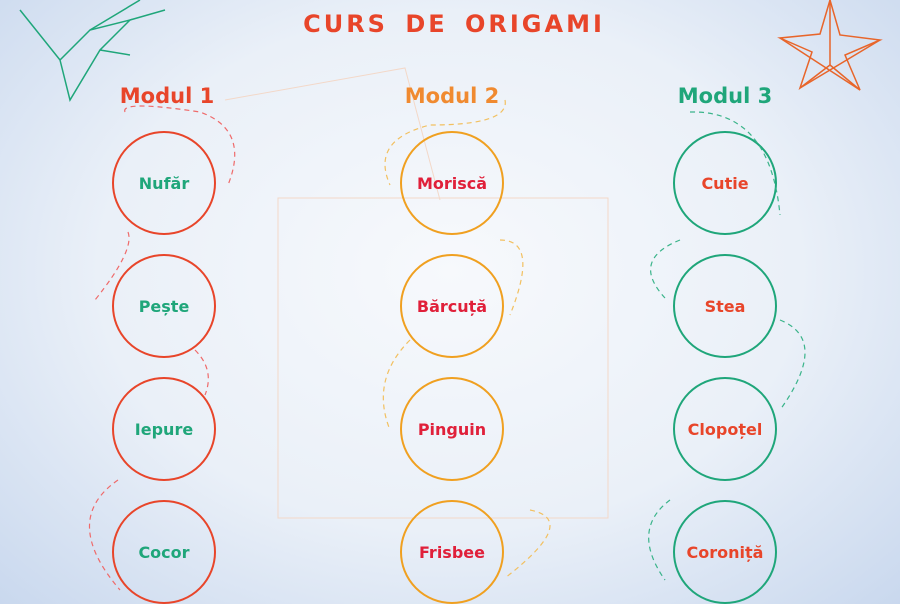  Describe the element at coordinates (164, 429) in the screenshot. I see `lesson-iepure: Iepure` at that location.